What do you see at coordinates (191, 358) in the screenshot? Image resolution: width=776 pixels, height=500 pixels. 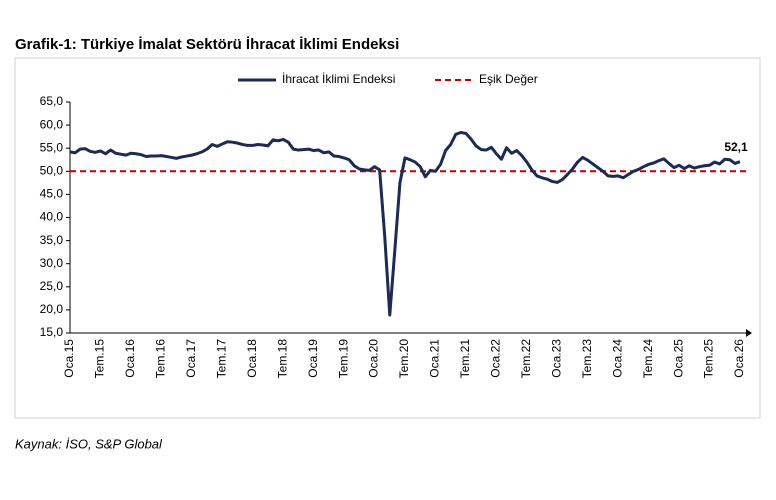 I see `x-tick-label: Oca.17` at bounding box center [191, 358].